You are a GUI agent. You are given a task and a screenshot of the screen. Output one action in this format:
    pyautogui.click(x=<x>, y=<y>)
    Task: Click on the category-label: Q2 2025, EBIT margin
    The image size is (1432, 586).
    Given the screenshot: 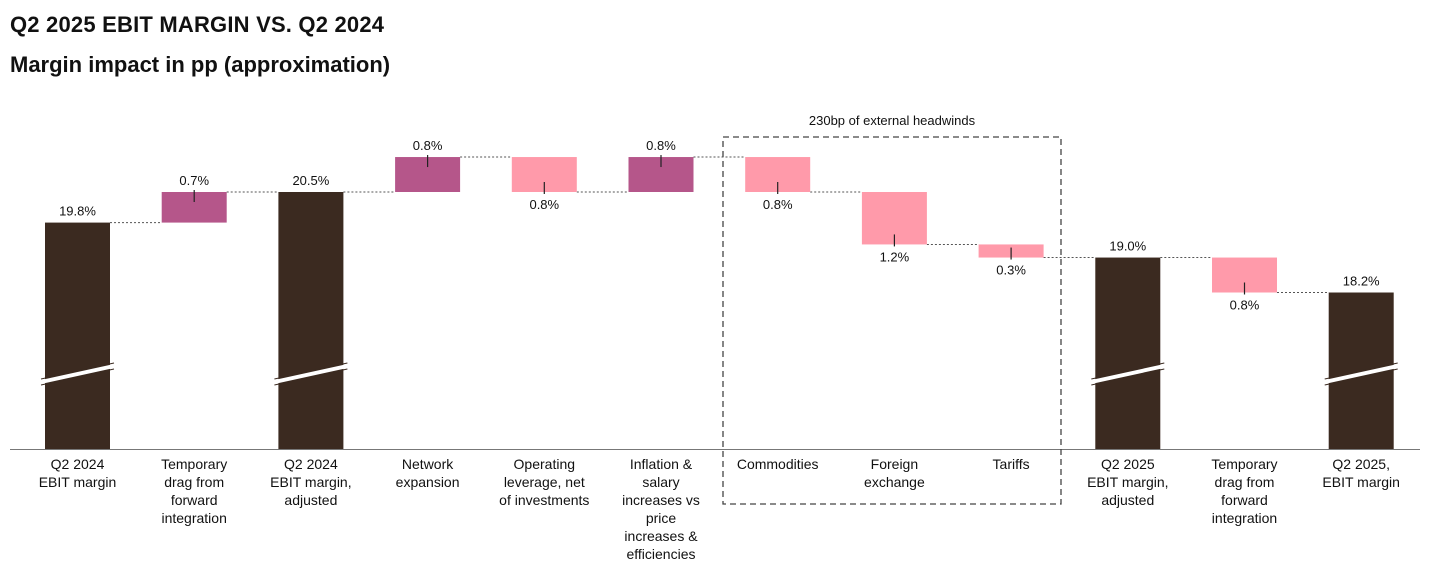 What is the action you would take?
    pyautogui.click(x=1361, y=473)
    